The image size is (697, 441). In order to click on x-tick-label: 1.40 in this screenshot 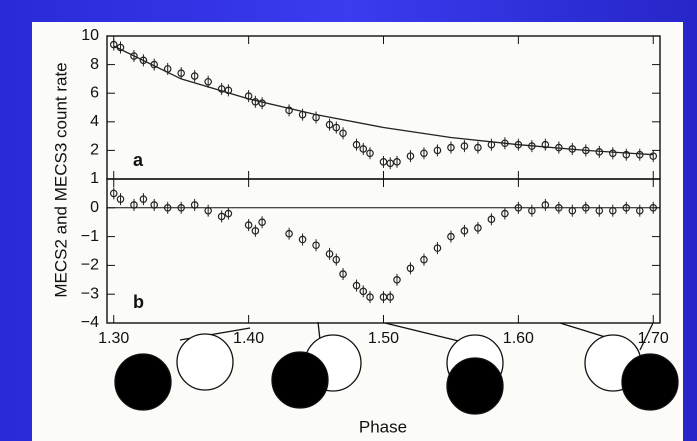, I will do `click(248, 338)`.